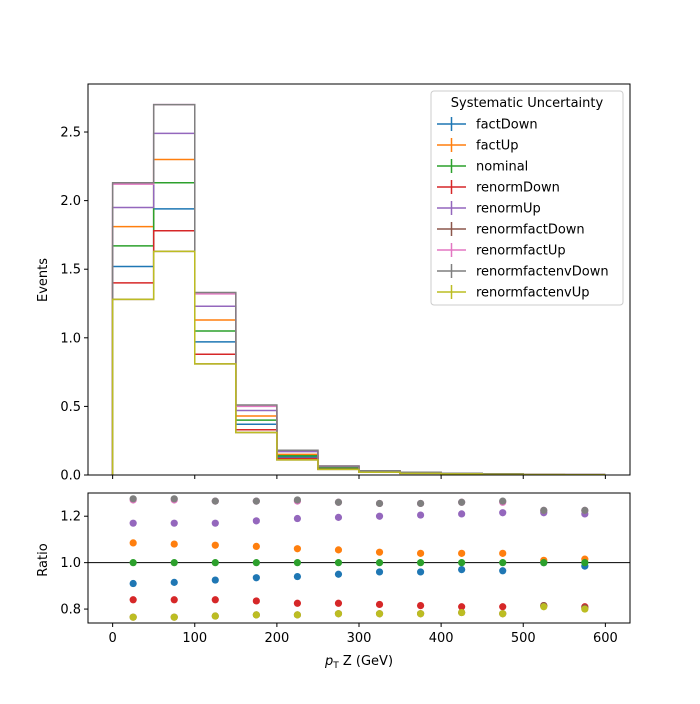  What do you see at coordinates (43, 280) in the screenshot?
I see `main-y-axis-label: Events` at bounding box center [43, 280].